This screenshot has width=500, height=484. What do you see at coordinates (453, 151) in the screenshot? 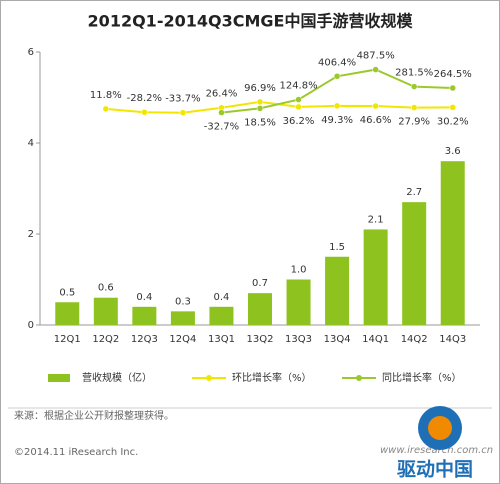
I see `data-label: 3.6` at bounding box center [453, 151].